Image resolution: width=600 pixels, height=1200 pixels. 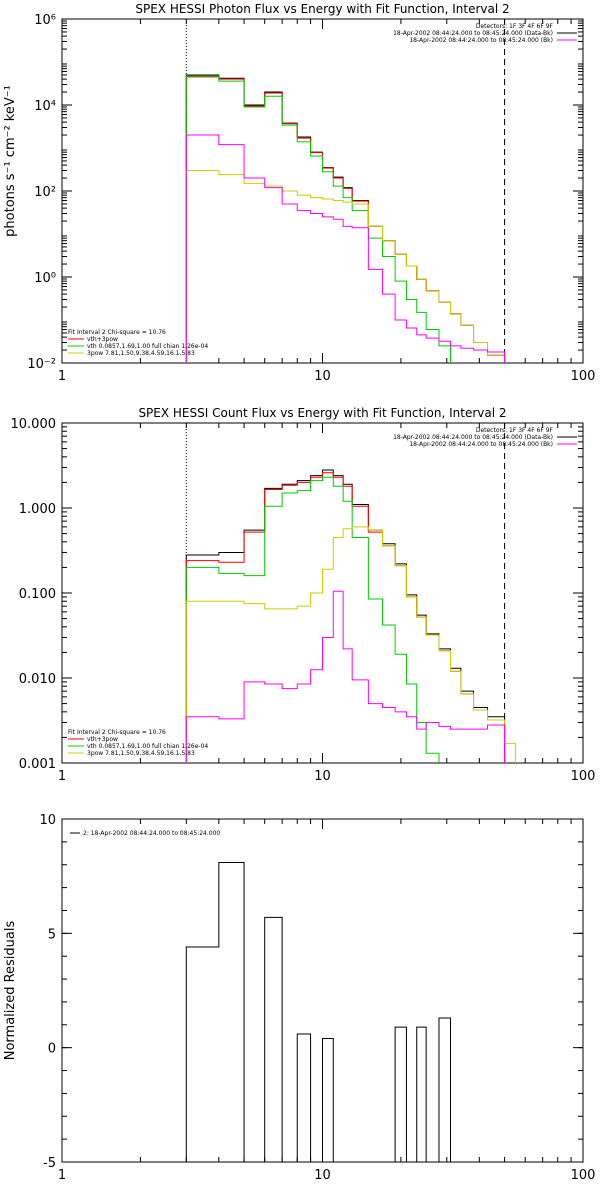 What do you see at coordinates (37, 509) in the screenshot?
I see `y-tick-label: 1.000` at bounding box center [37, 509].